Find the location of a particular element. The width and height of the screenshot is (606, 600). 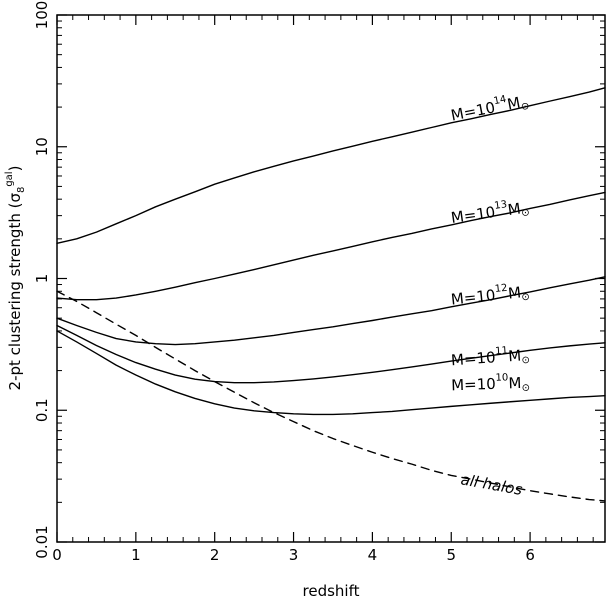

y-axis-label-sup: gal is located at coordinates (9, 178).